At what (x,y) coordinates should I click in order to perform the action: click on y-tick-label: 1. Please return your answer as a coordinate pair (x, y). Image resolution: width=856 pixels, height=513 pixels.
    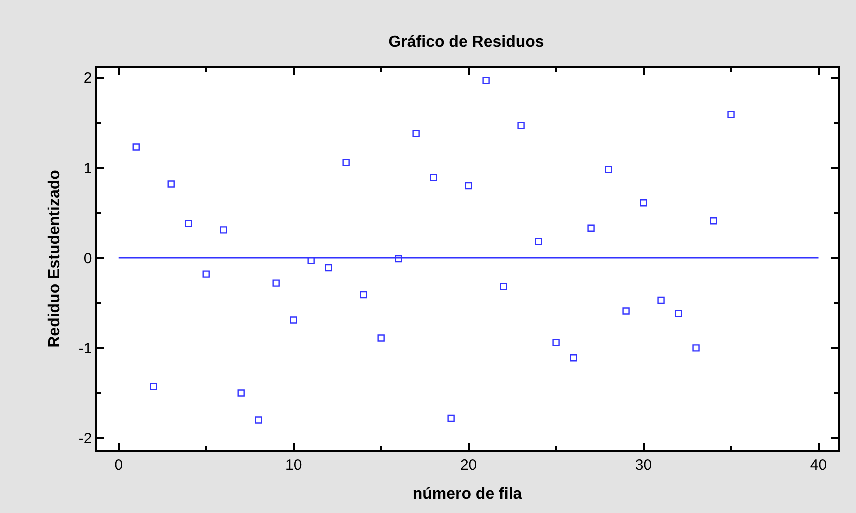
    Looking at the image, I should click on (88, 169).